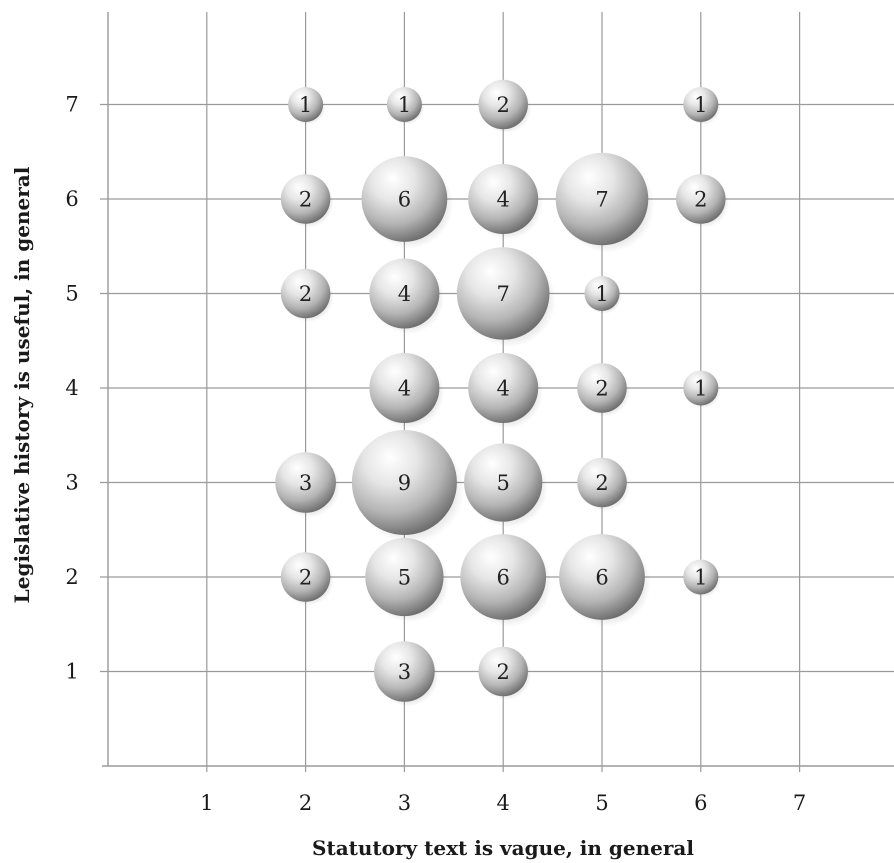  Describe the element at coordinates (71, 294) in the screenshot. I see `y-tick-label: 5` at that location.